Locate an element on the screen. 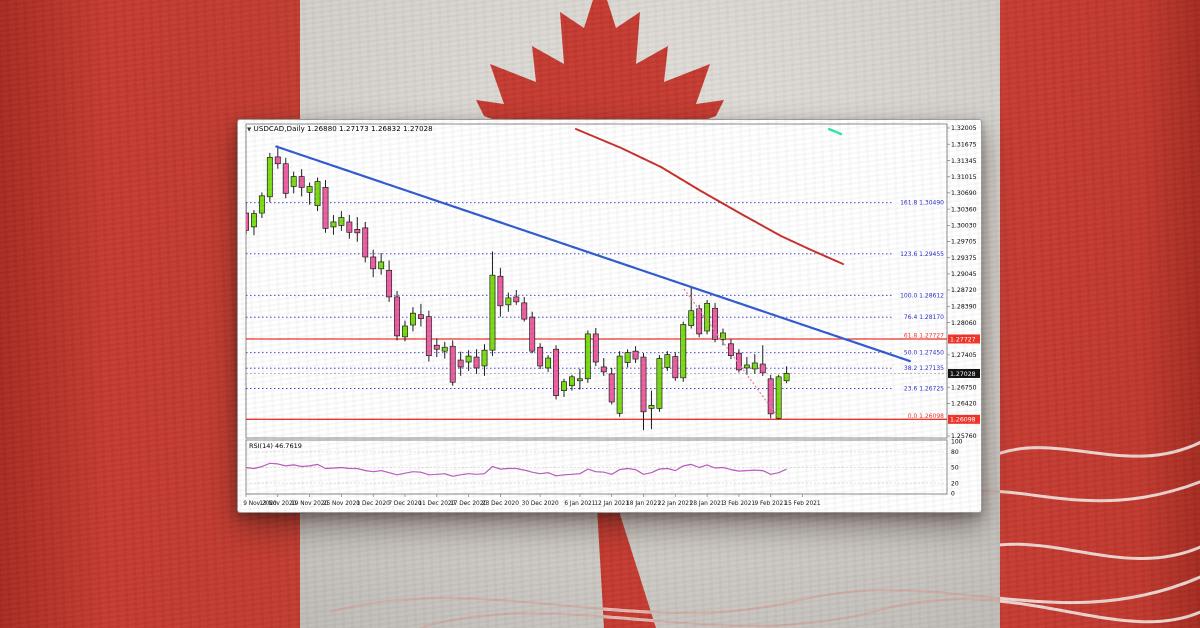  date-tick-label: 11 Dec 2020 is located at coordinates (436, 504).